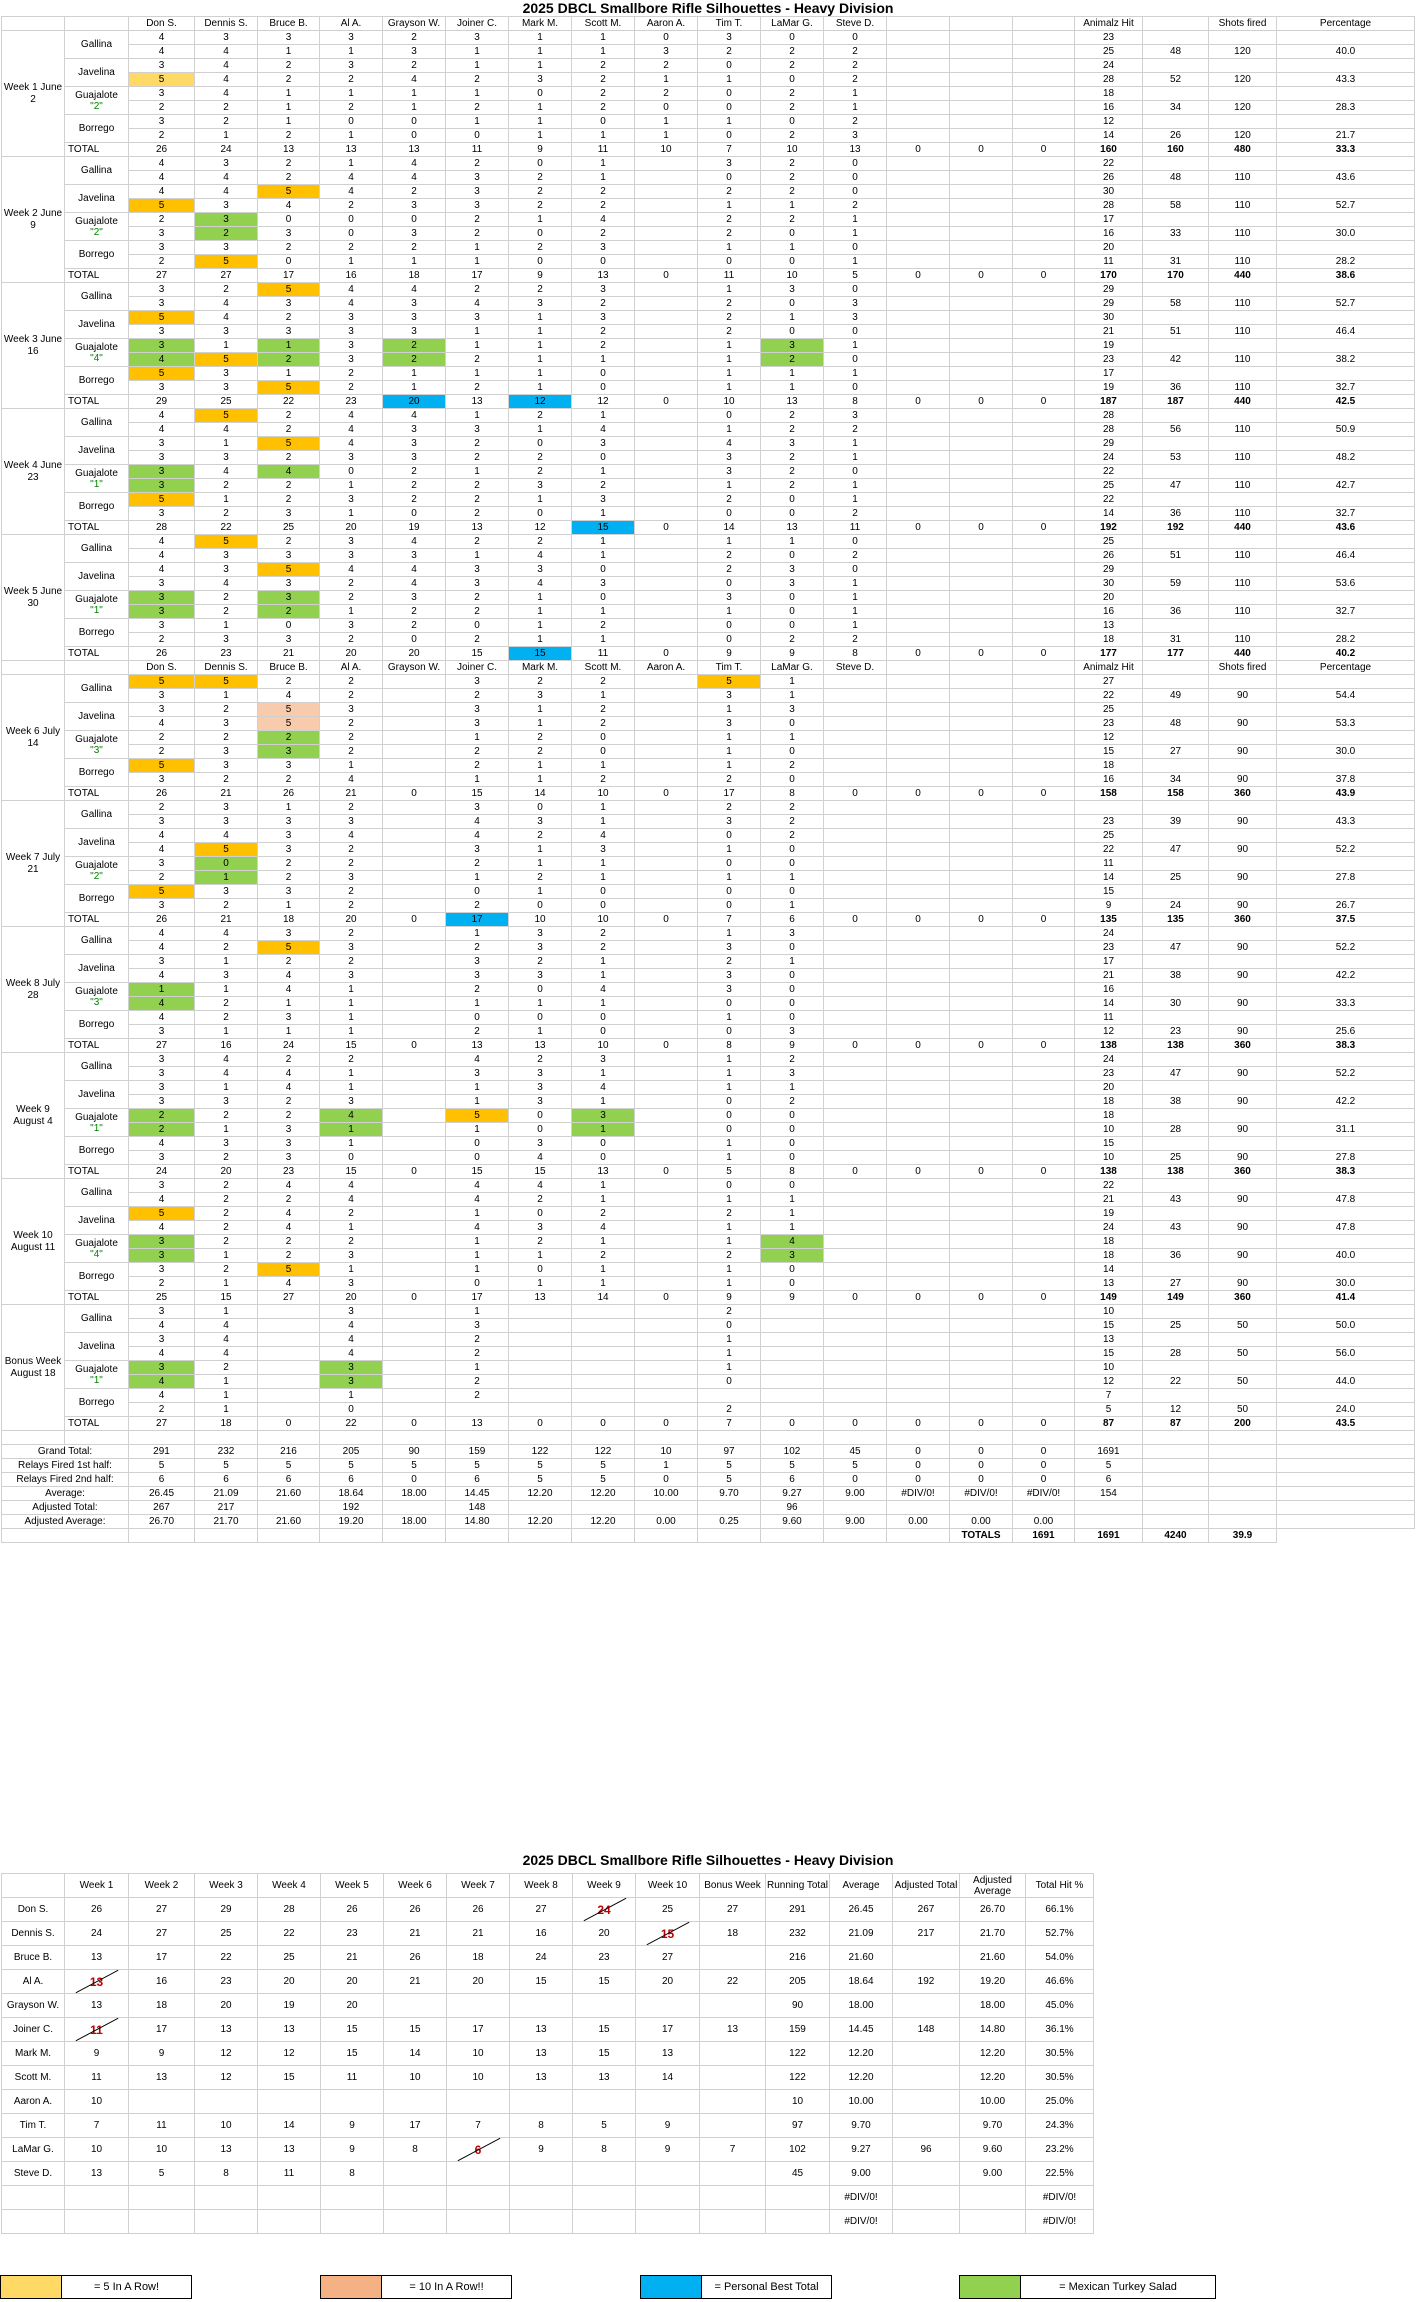  Describe the element at coordinates (226, 1171) in the screenshot. I see `total-cell: 20` at that location.